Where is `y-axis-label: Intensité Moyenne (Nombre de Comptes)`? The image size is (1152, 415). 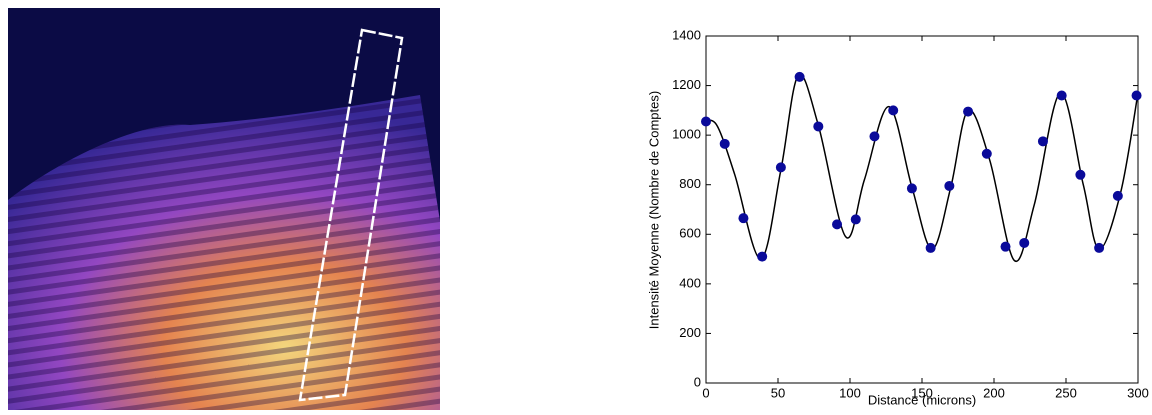 y-axis-label: Intensité Moyenne (Nombre de Comptes) is located at coordinates (653, 210).